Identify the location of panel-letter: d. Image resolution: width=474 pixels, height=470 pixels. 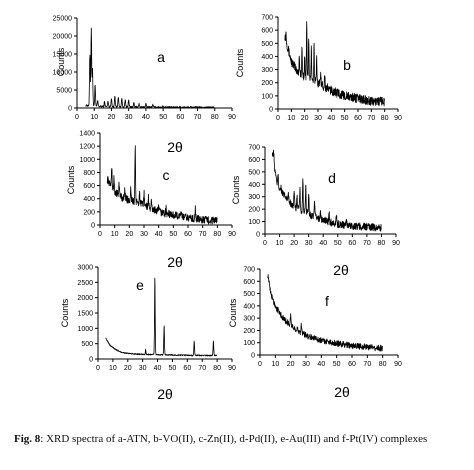
(332, 178).